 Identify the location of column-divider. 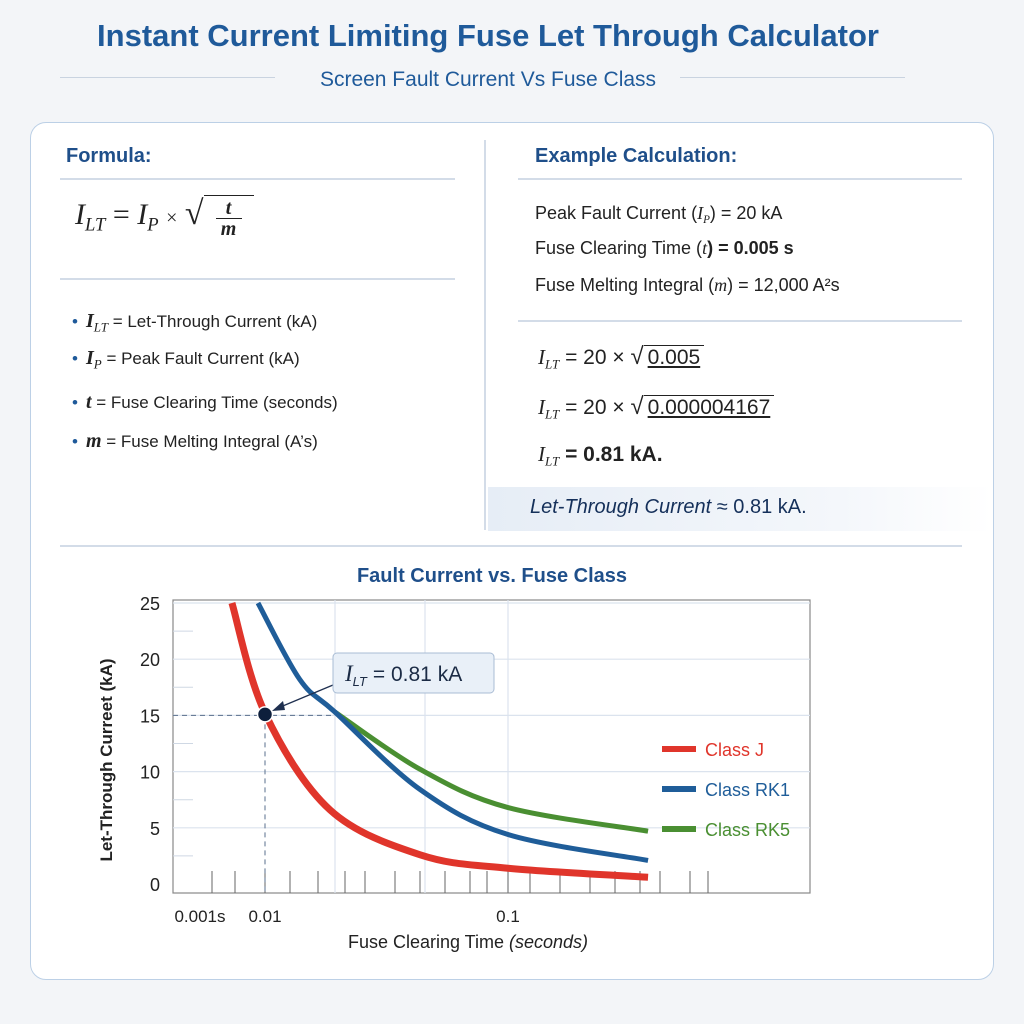
(485, 335).